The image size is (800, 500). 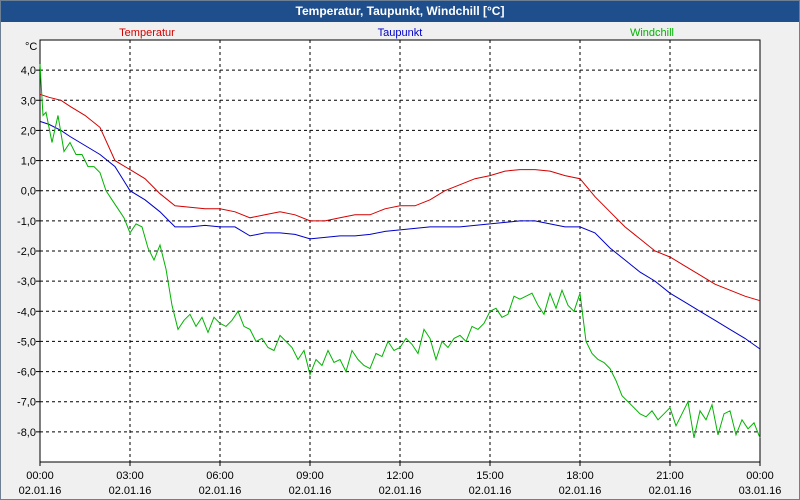 I want to click on window-title: Temperatur, Taupunkt, Windchill [°C], so click(x=400, y=11).